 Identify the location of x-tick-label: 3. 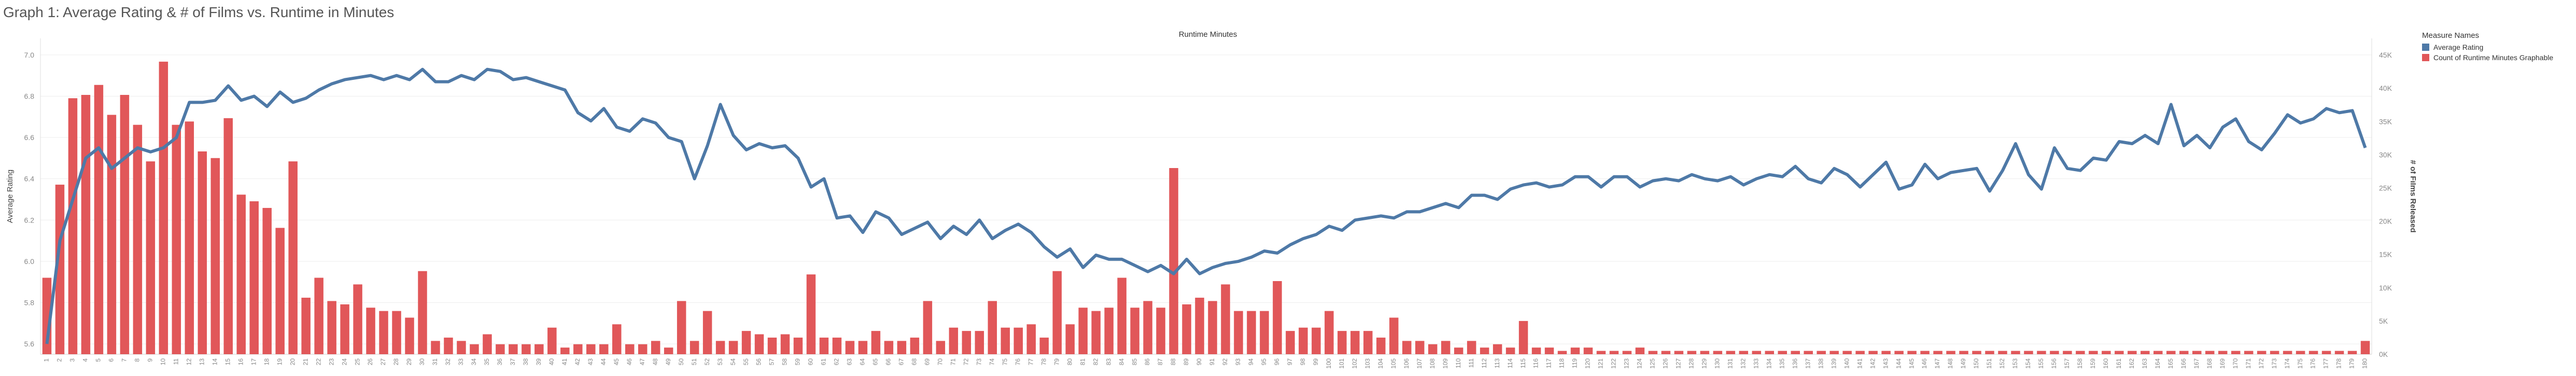
(72, 360).